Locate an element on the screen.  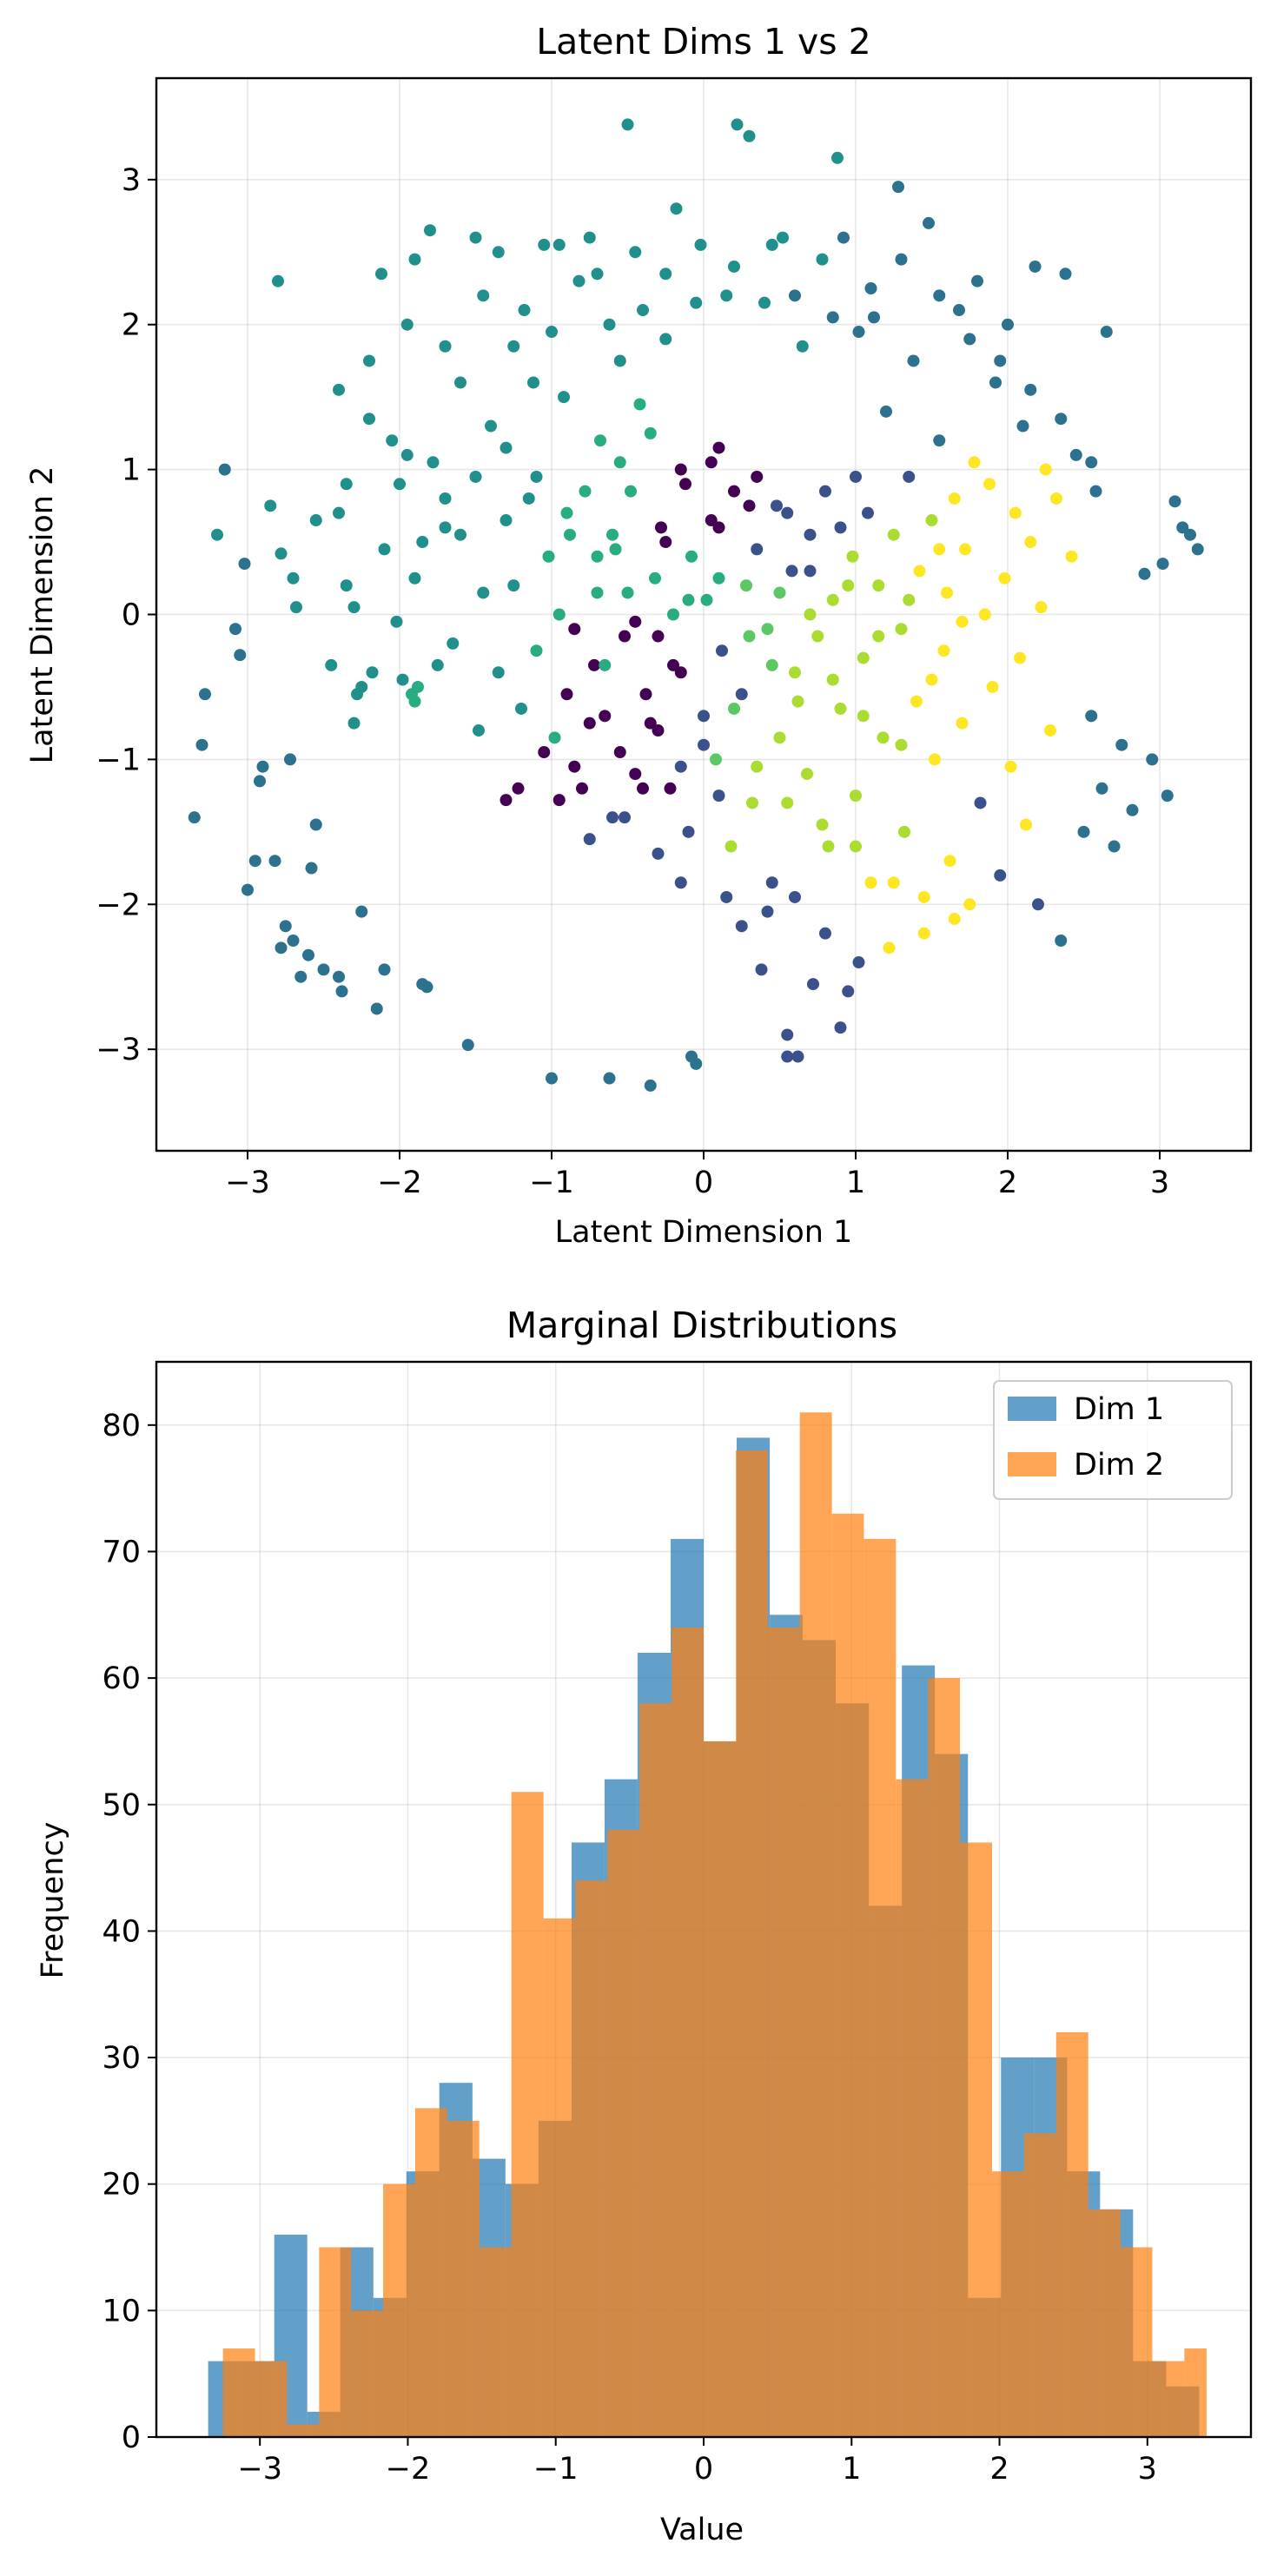
scatter-y-tick-label: 0 is located at coordinates (132, 616).